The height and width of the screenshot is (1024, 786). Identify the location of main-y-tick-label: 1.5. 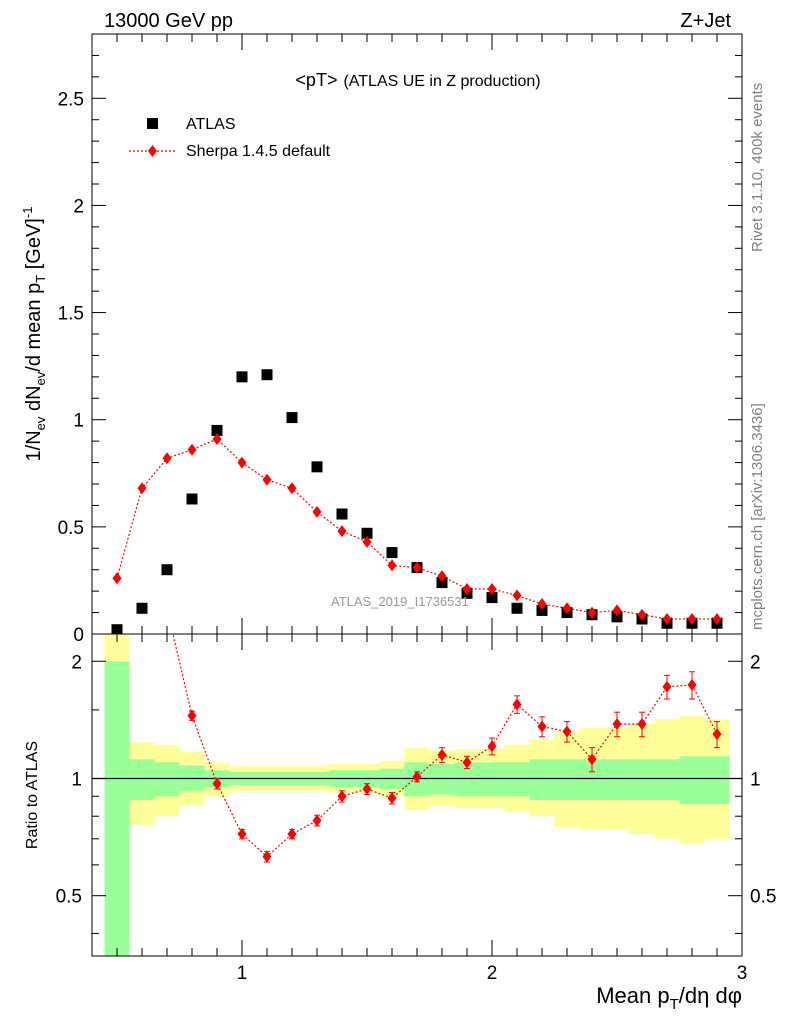
(71, 314).